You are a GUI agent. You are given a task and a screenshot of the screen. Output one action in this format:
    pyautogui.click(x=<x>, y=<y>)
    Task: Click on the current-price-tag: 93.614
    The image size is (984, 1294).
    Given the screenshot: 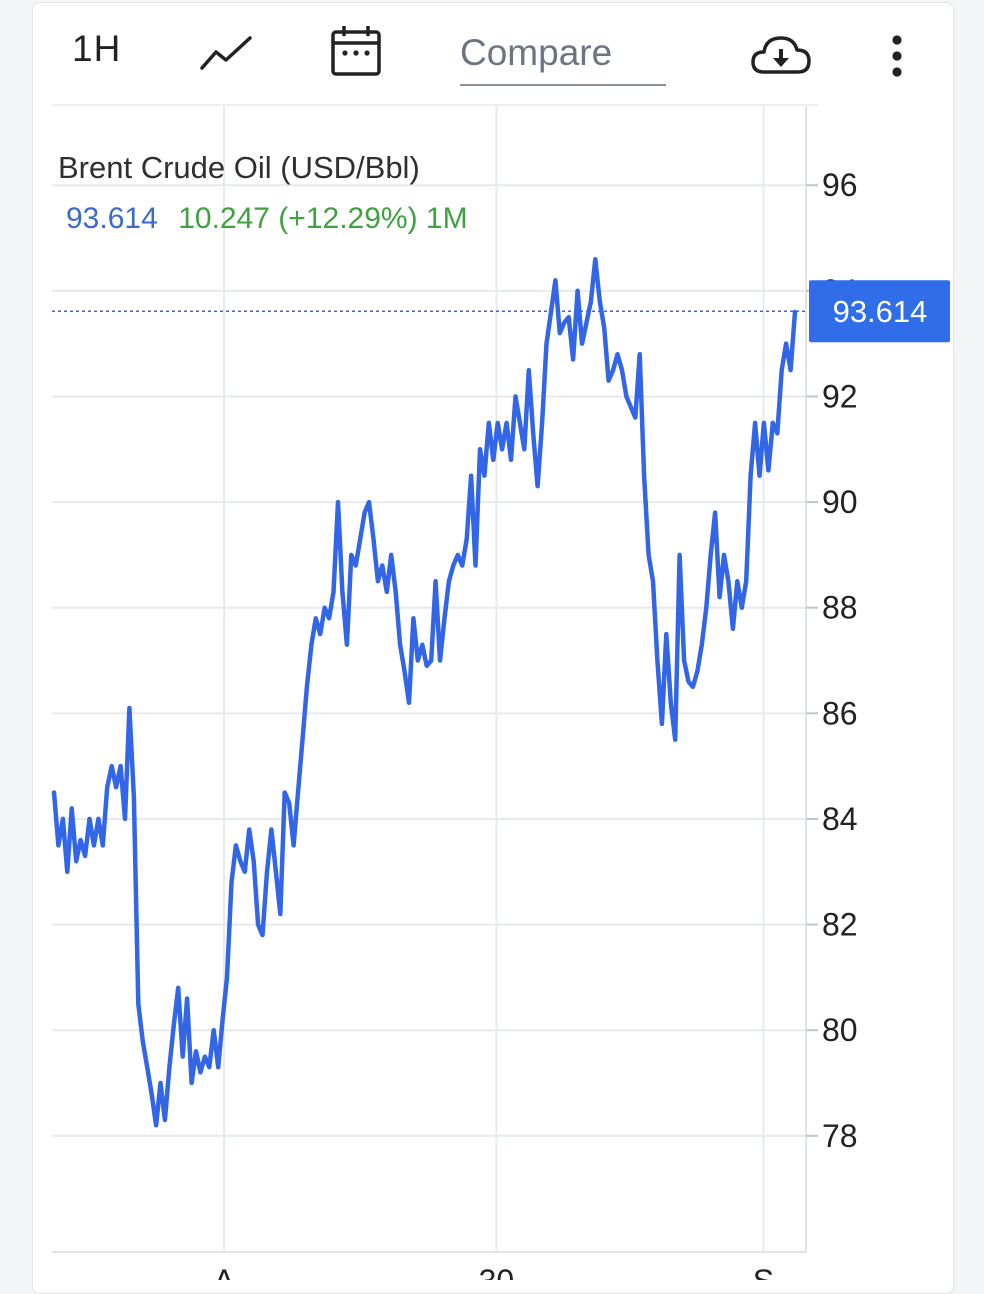 What is the action you would take?
    pyautogui.click(x=879, y=311)
    